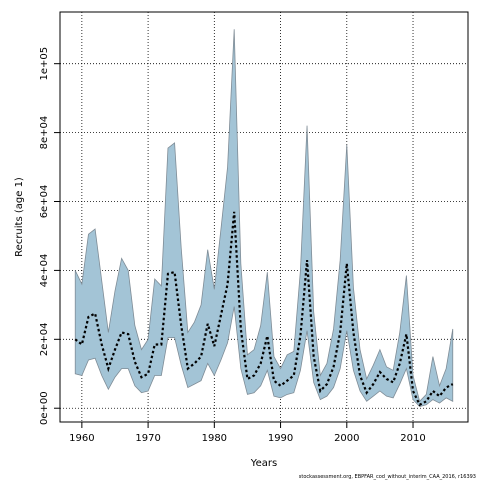 This screenshot has height=480, width=480. What do you see at coordinates (44, 64) in the screenshot?
I see `y-tick-label: 1e+05` at bounding box center [44, 64].